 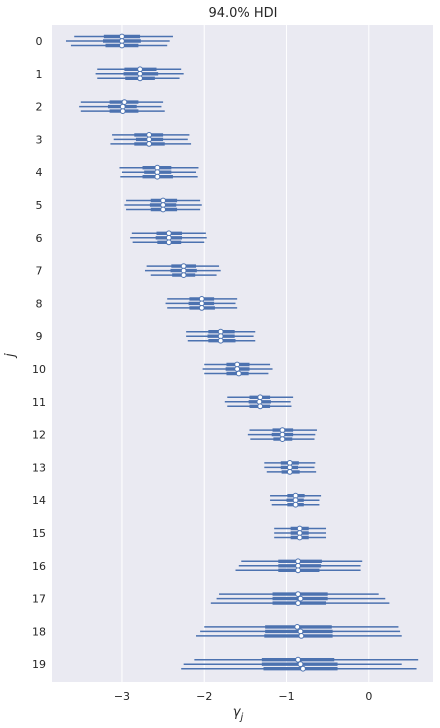 What do you see at coordinates (39, 664) in the screenshot?
I see `y-tick-label: 19` at bounding box center [39, 664].